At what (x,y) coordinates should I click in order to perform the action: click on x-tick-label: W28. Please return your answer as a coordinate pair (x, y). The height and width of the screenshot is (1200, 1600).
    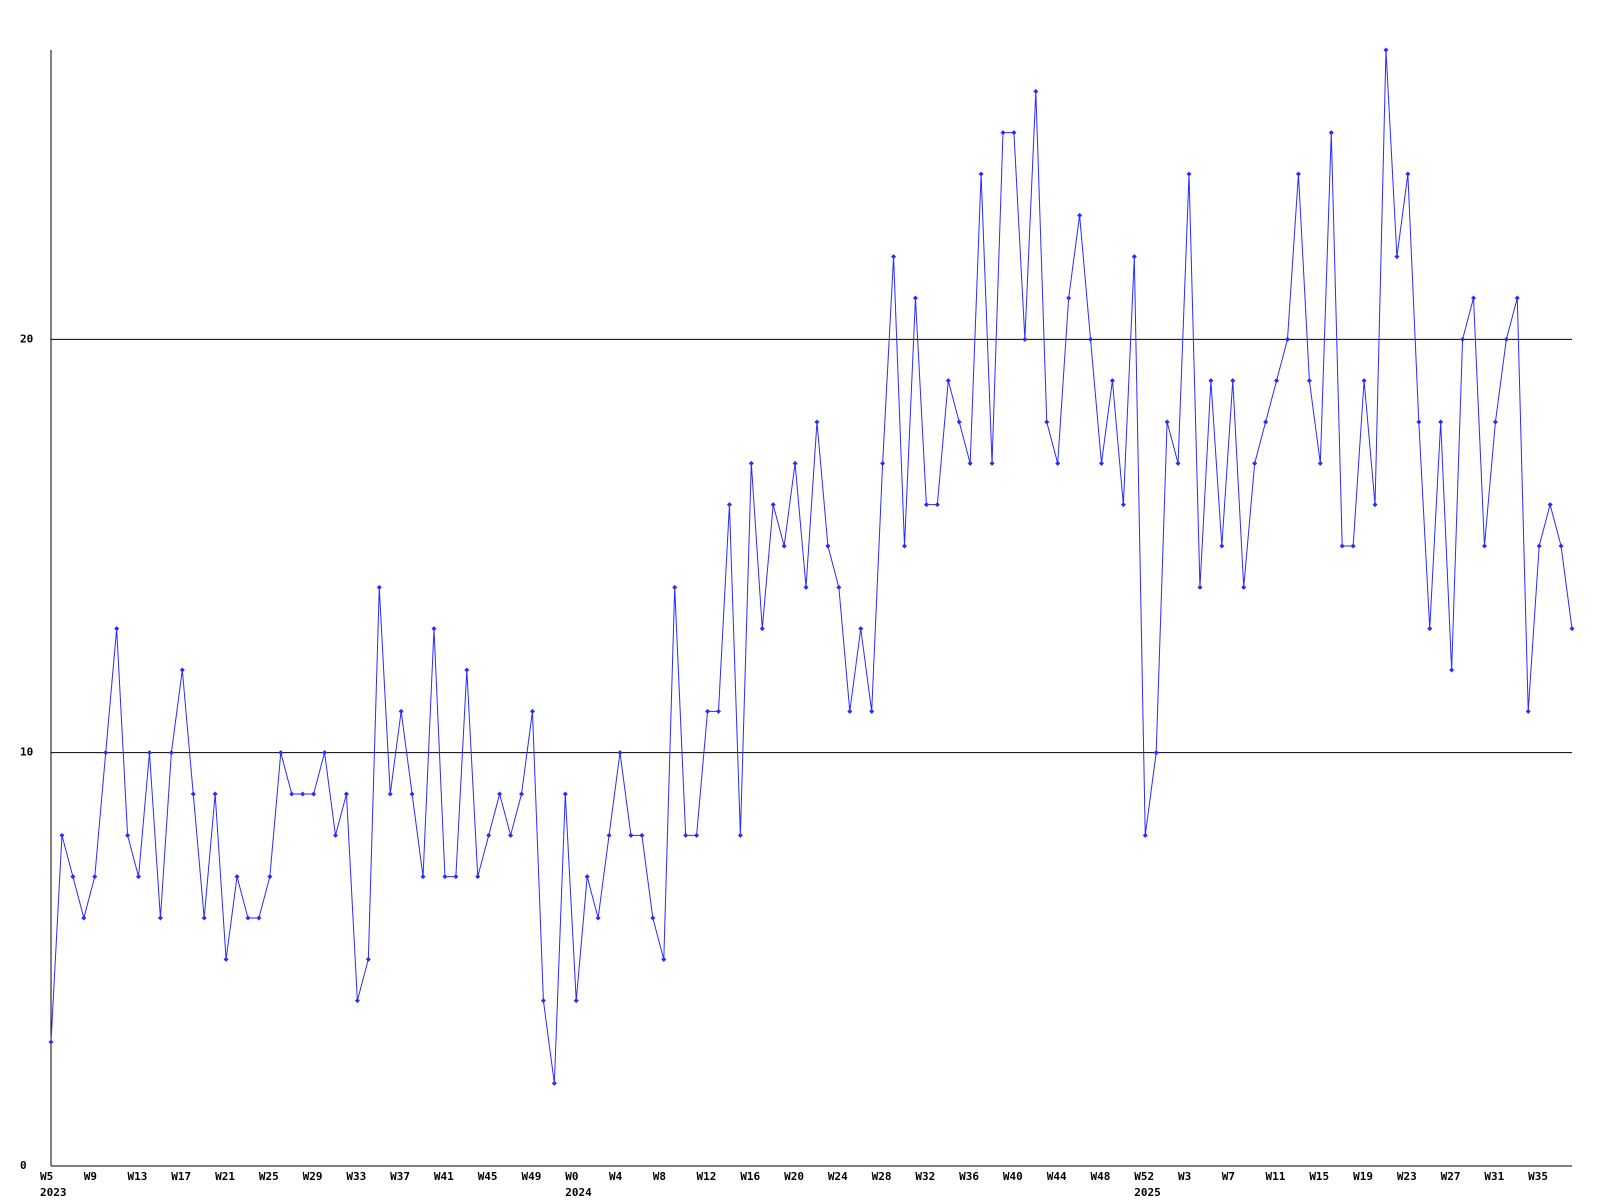
    Looking at the image, I should click on (882, 1176).